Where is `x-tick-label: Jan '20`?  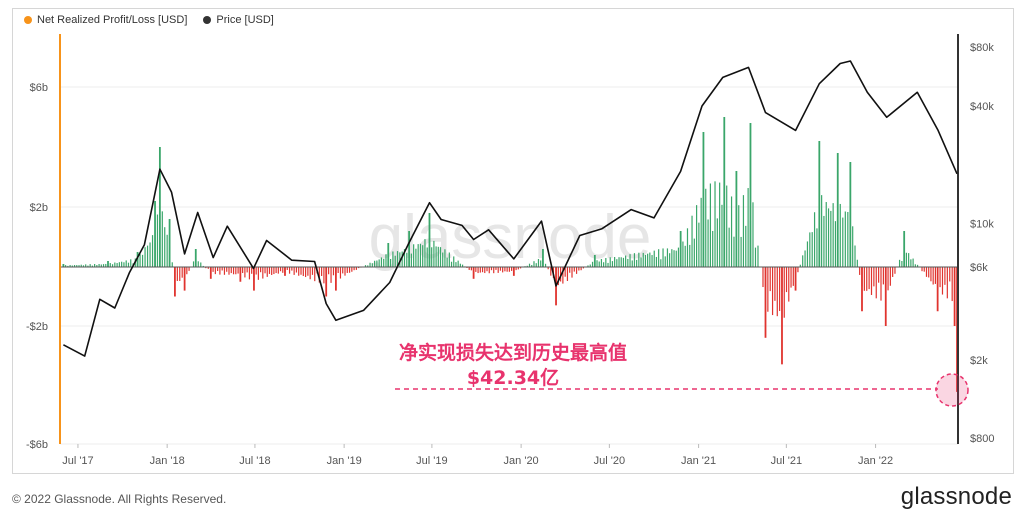 x-tick-label: Jan '20 is located at coordinates (521, 461).